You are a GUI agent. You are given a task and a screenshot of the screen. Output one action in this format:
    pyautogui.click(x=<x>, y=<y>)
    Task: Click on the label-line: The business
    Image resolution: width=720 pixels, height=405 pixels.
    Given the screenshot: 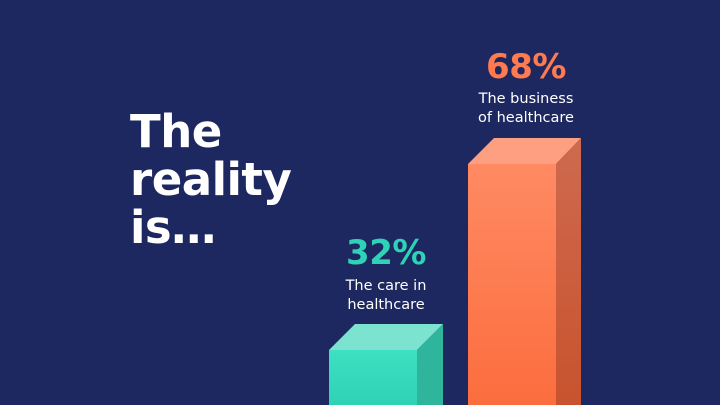 What is the action you would take?
    pyautogui.click(x=526, y=99)
    